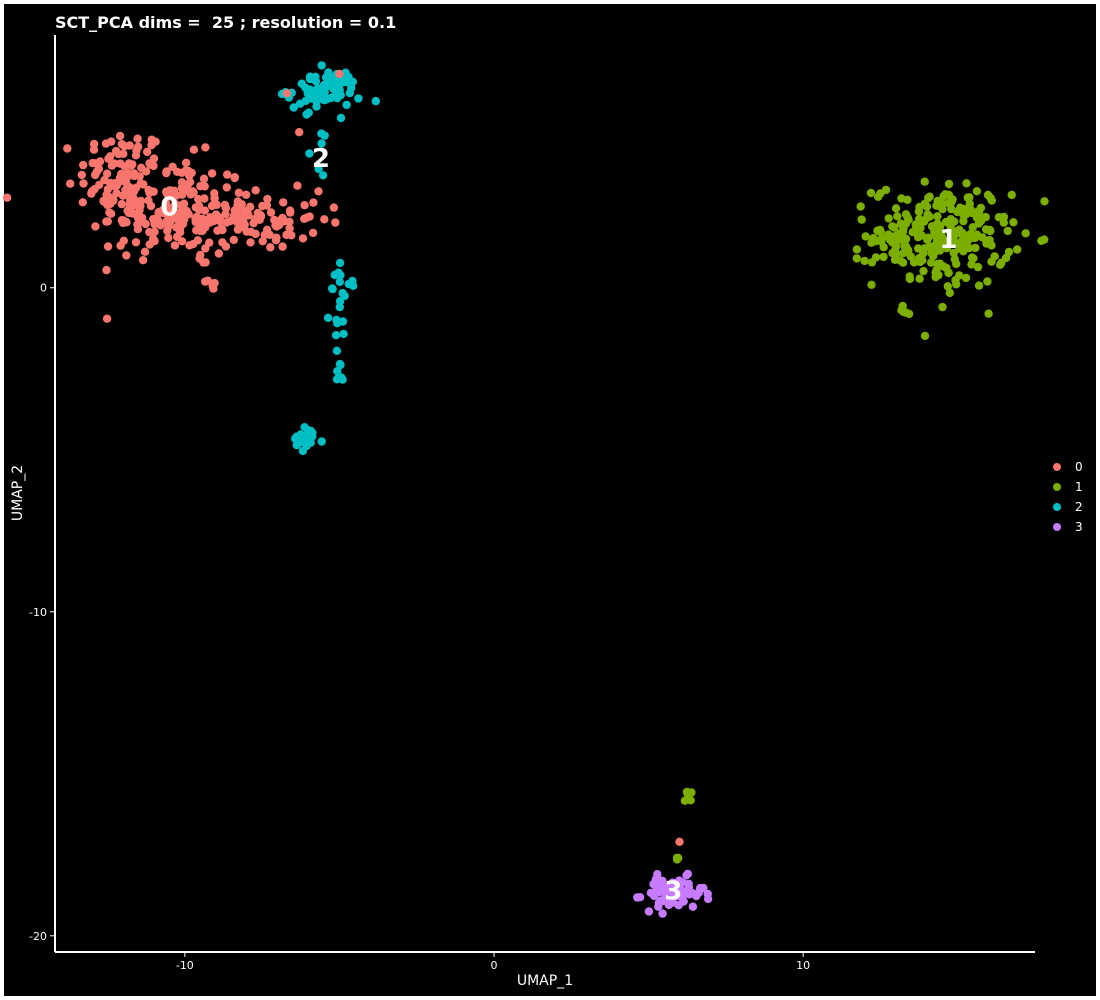 This screenshot has height=1000, width=1100. I want to click on y-tick-label: -20, so click(38, 936).